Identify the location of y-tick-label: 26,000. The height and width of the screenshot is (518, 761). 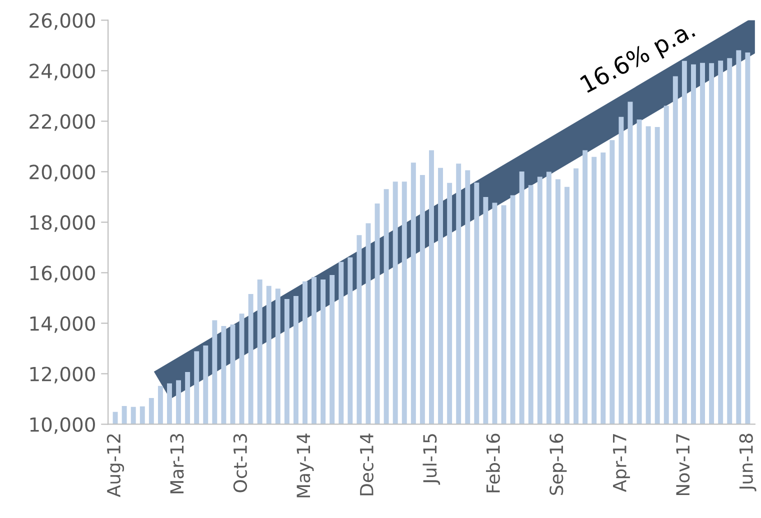
(62, 21).